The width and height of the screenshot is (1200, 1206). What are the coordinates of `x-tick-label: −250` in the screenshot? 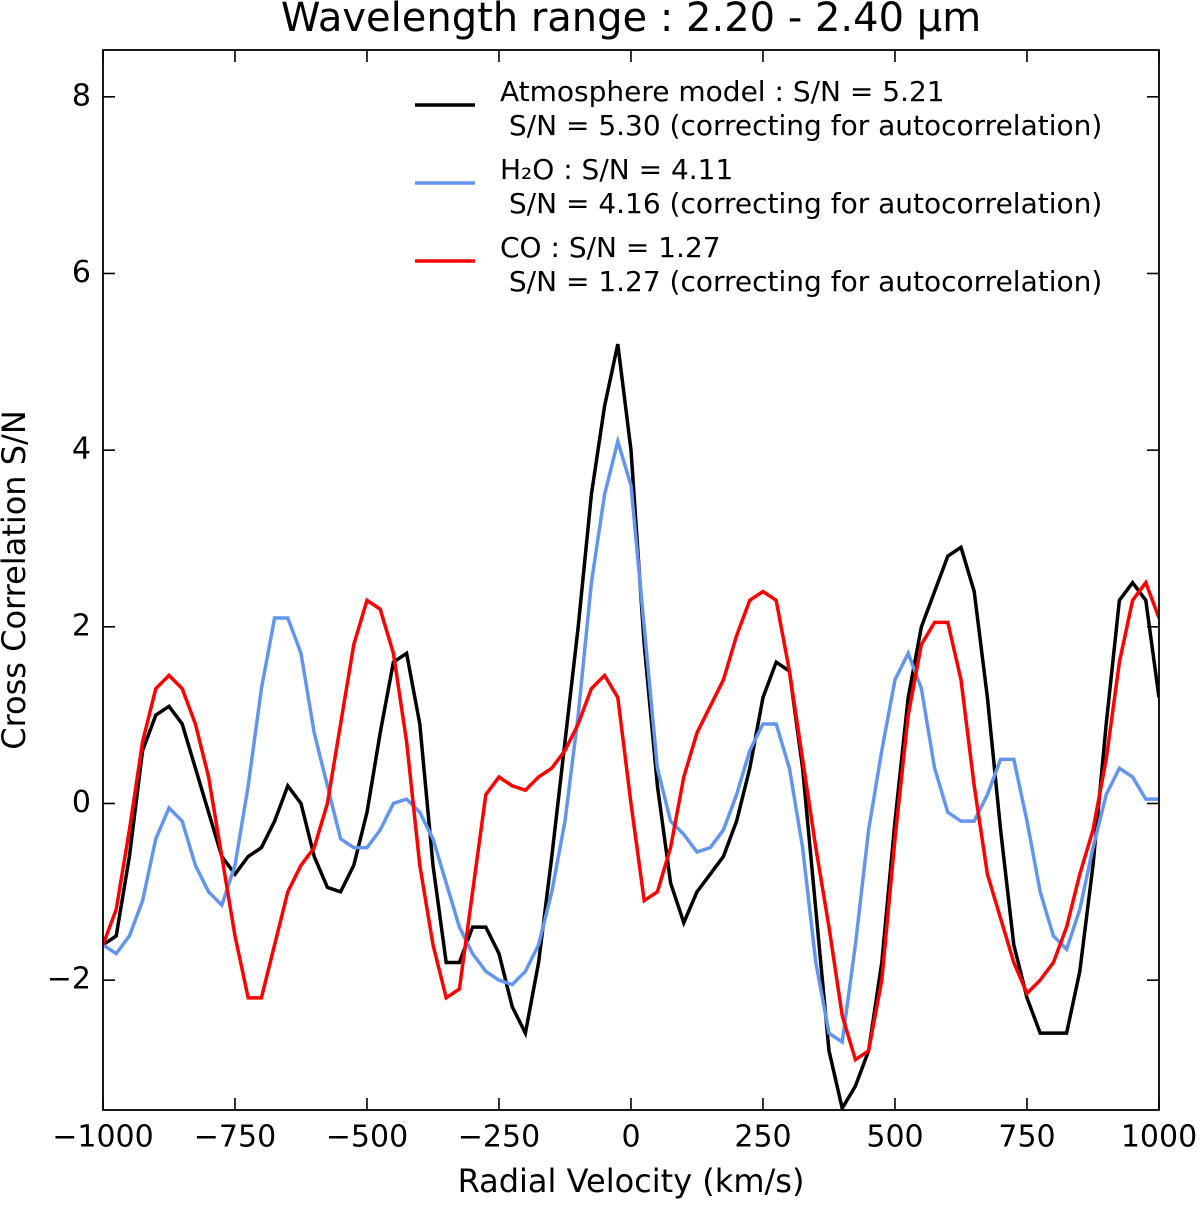 It's located at (499, 1137).